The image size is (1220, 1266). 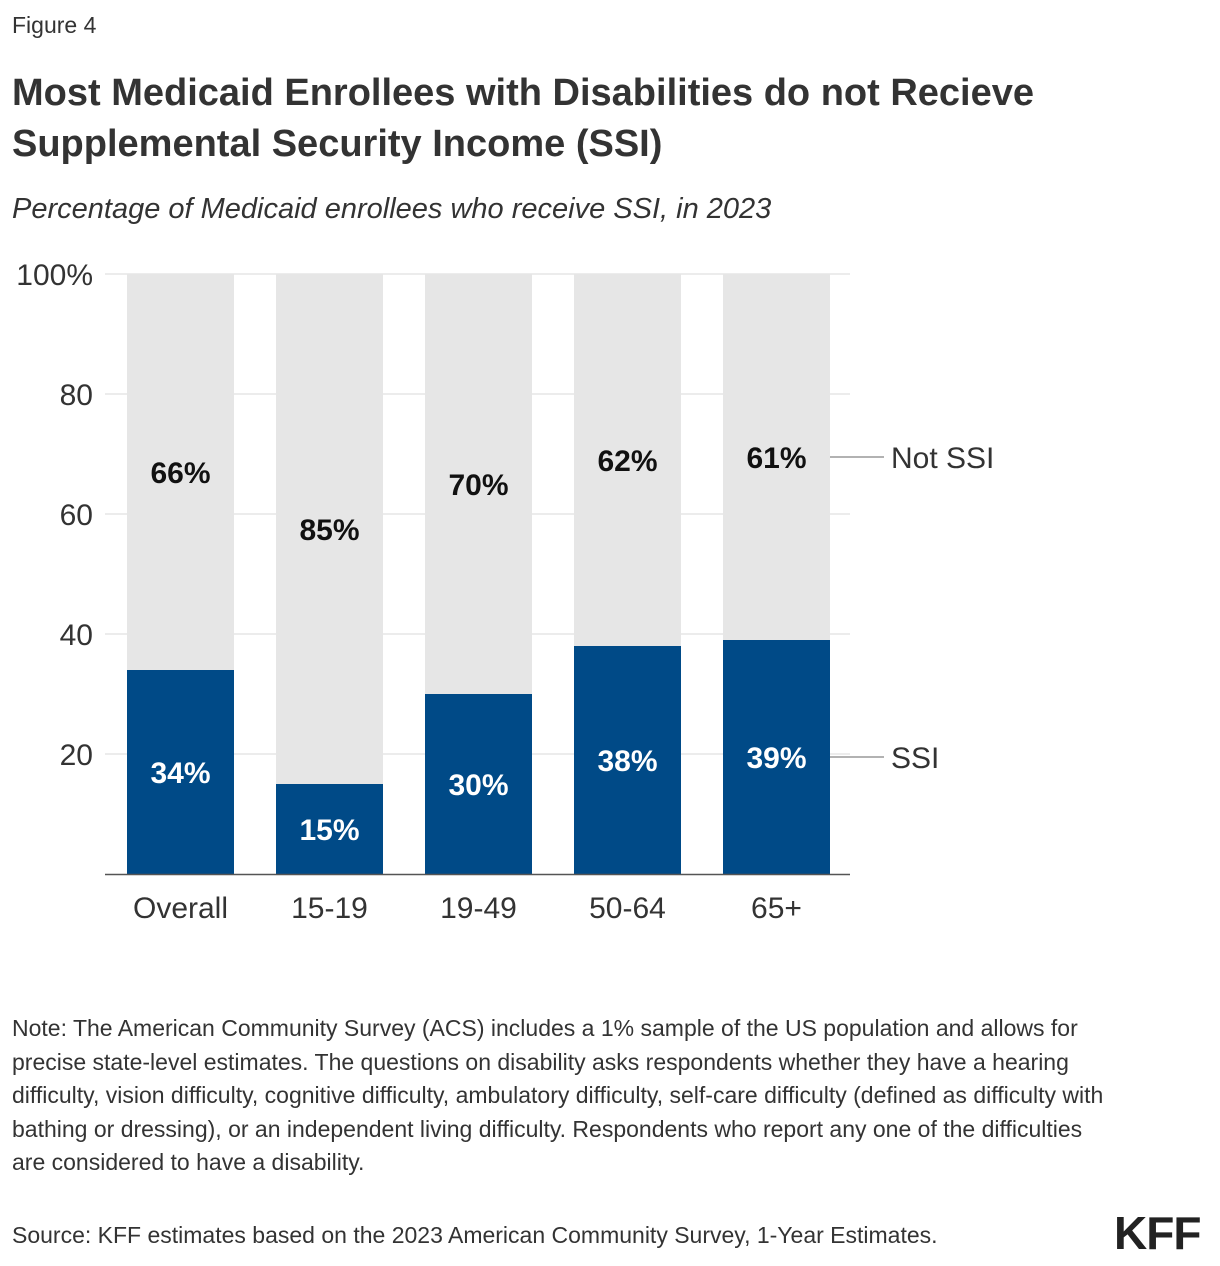 I want to click on legend-not-ssi-label: Not SSI, so click(x=942, y=458).